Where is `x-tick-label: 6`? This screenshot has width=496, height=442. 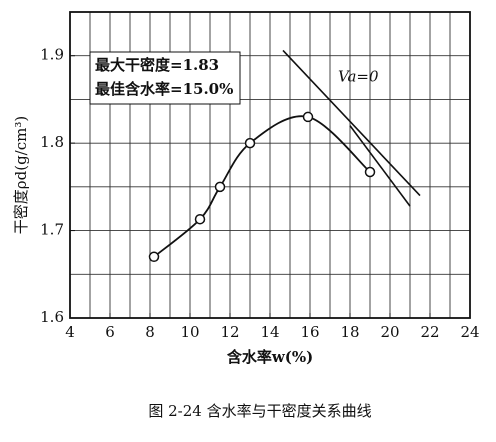
x-tick-label: 6 is located at coordinates (110, 332).